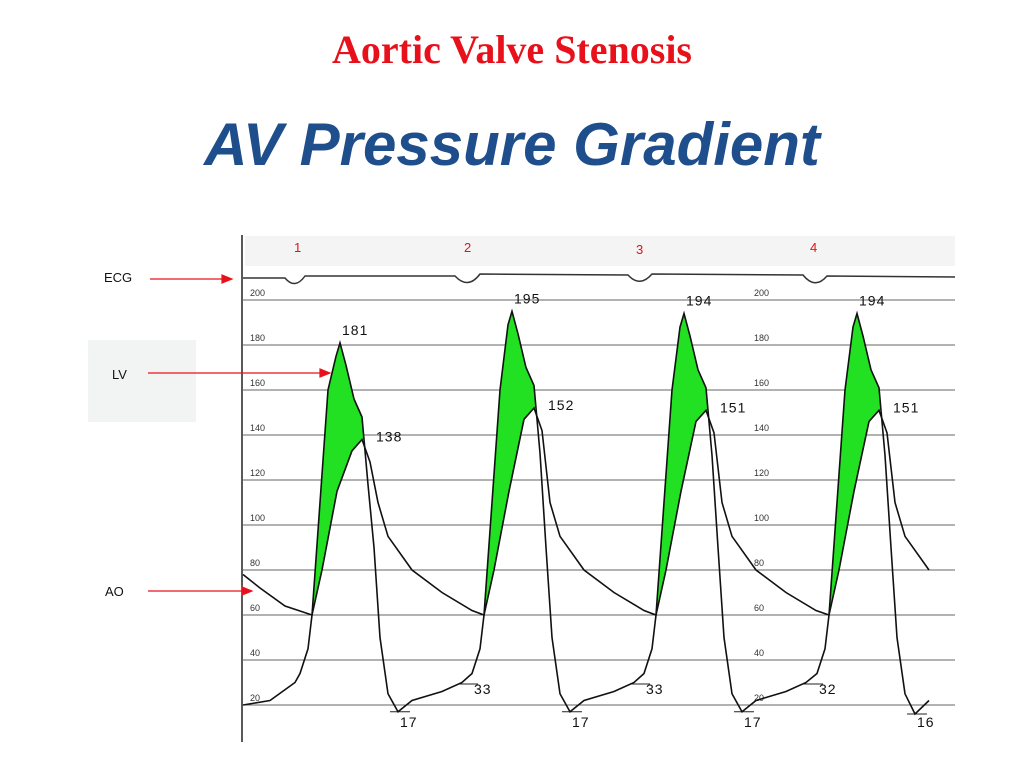  Describe the element at coordinates (114, 591) in the screenshot. I see `trace-label: AO` at that location.